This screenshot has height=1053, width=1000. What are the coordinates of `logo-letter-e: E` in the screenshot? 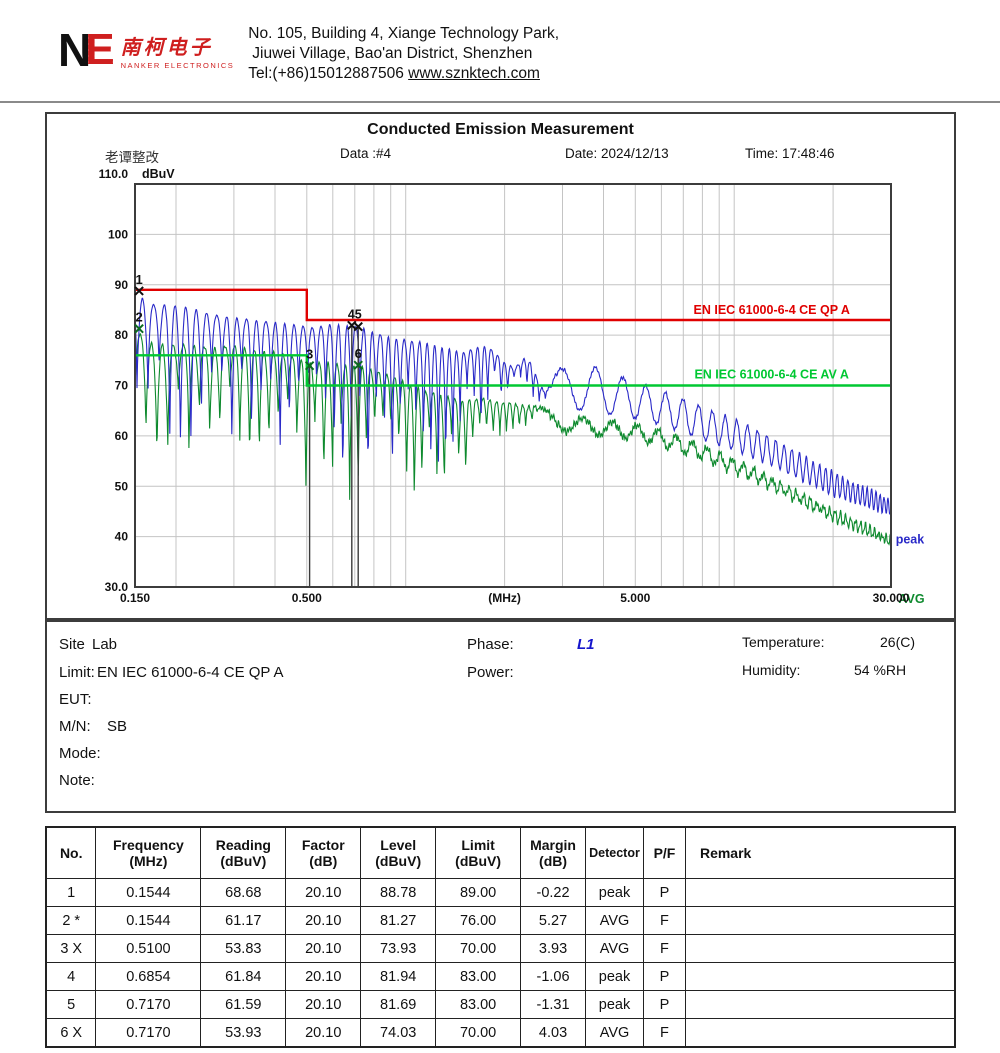 It's located at (100, 49).